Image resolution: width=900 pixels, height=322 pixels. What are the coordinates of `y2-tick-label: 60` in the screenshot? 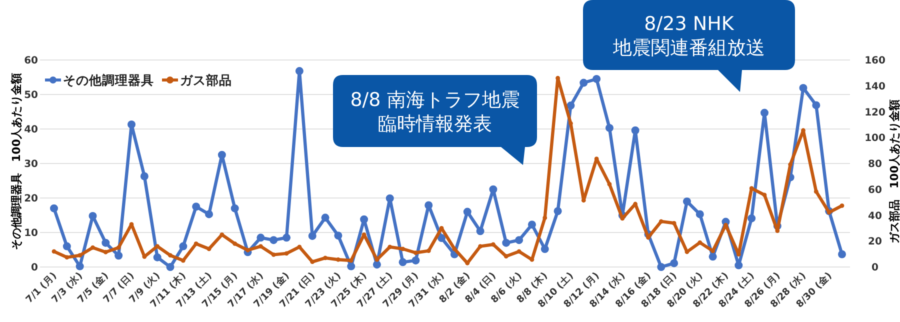 It's located at (875, 190).